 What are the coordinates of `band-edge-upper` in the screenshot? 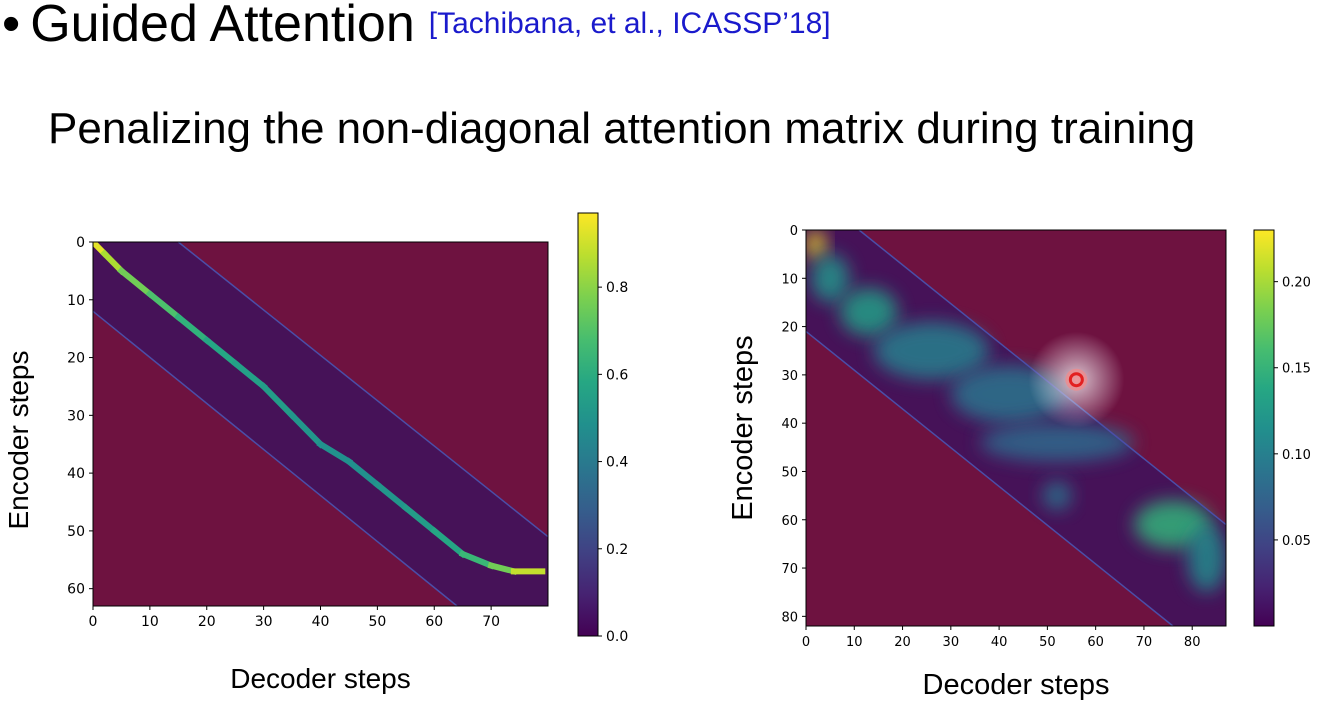 It's located at (362, 390).